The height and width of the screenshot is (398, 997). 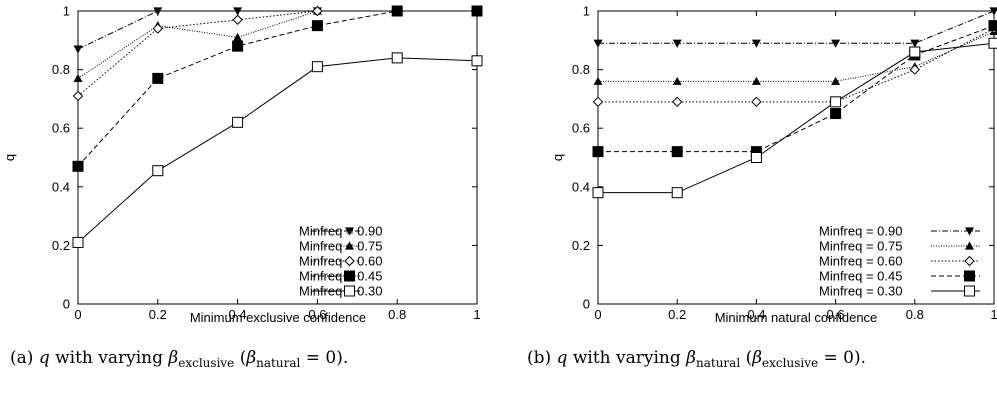 What do you see at coordinates (317, 314) in the screenshot?
I see `x-tick-label: 0.6` at bounding box center [317, 314].